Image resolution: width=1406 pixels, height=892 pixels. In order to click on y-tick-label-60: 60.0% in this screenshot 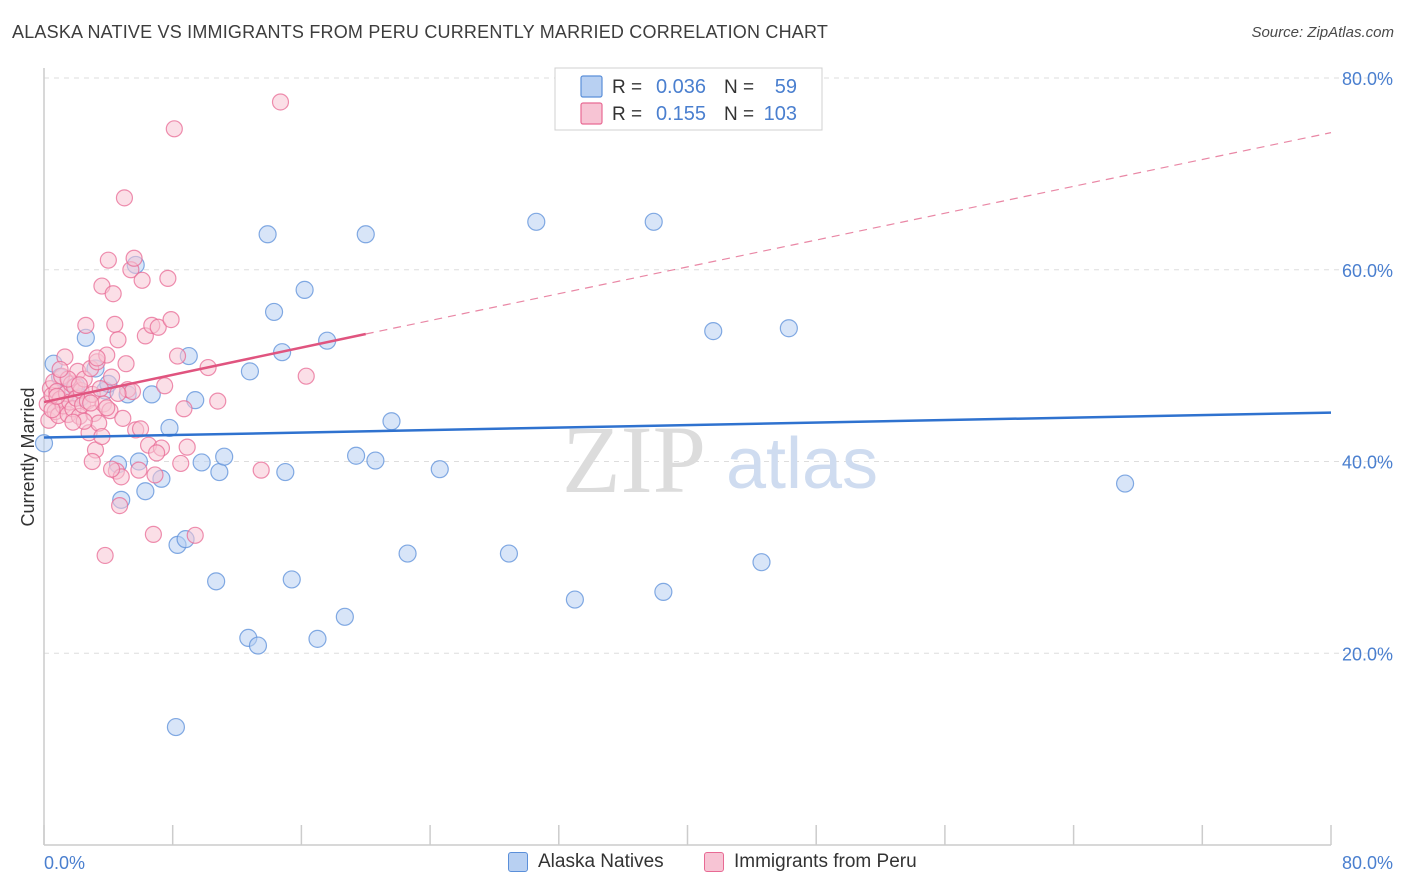, I will do `click(1367, 271)`.